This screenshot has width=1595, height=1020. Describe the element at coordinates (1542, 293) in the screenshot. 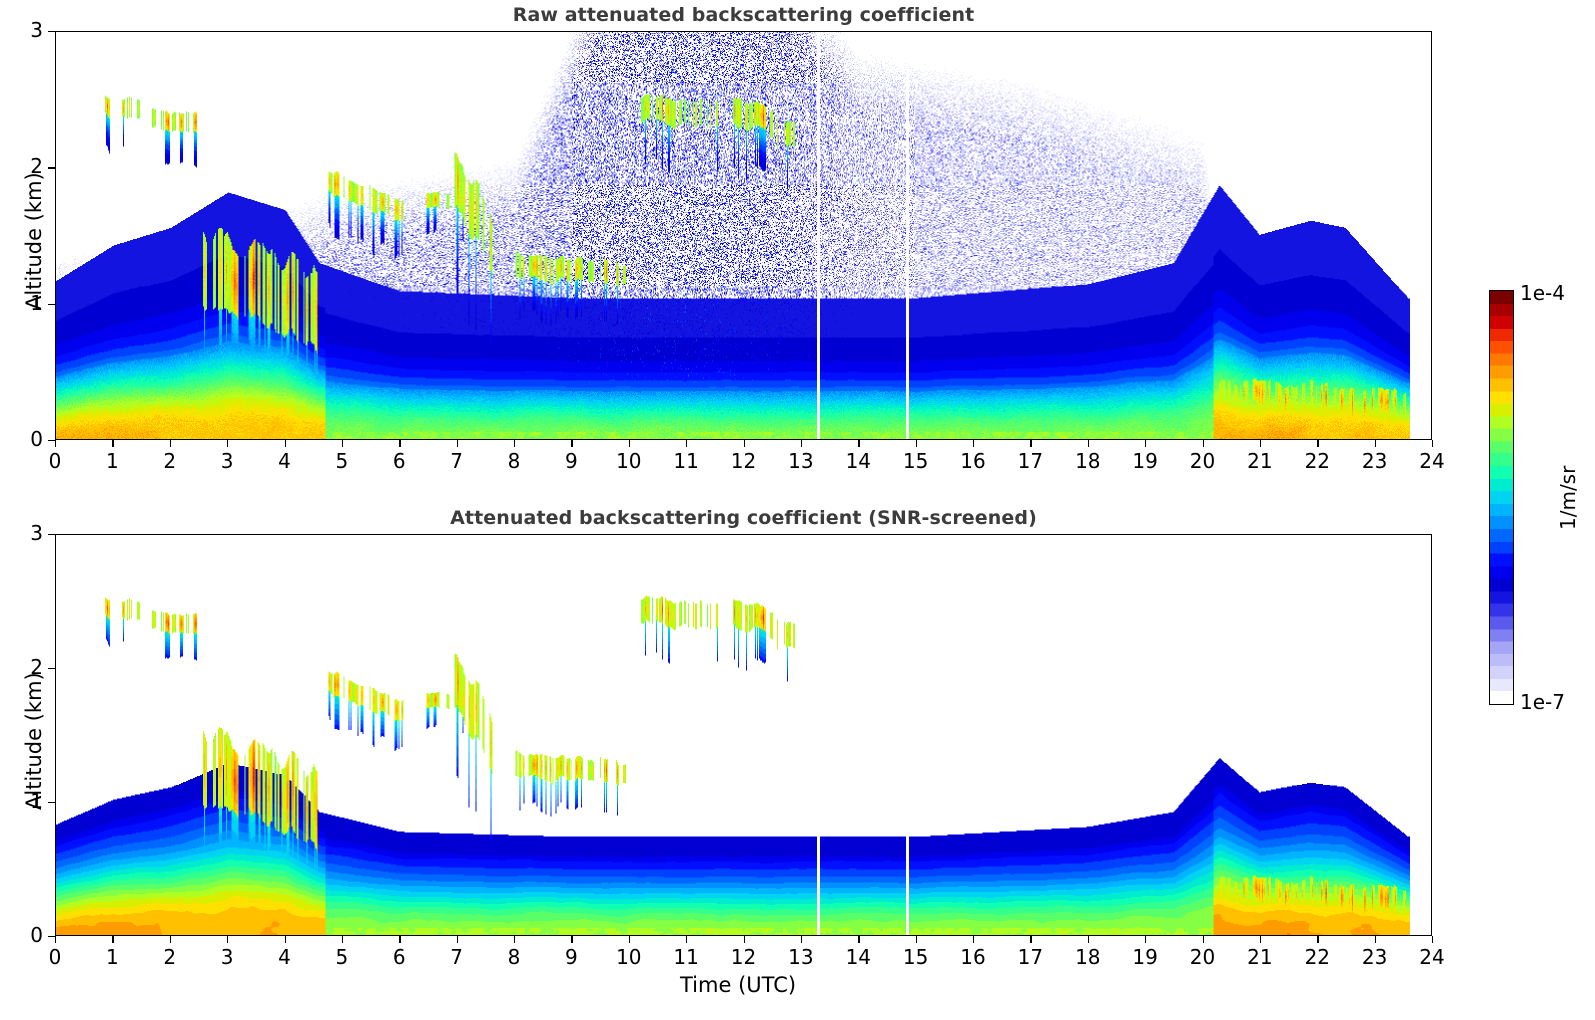

I see `colorbar-max-label: 1e-4` at that location.